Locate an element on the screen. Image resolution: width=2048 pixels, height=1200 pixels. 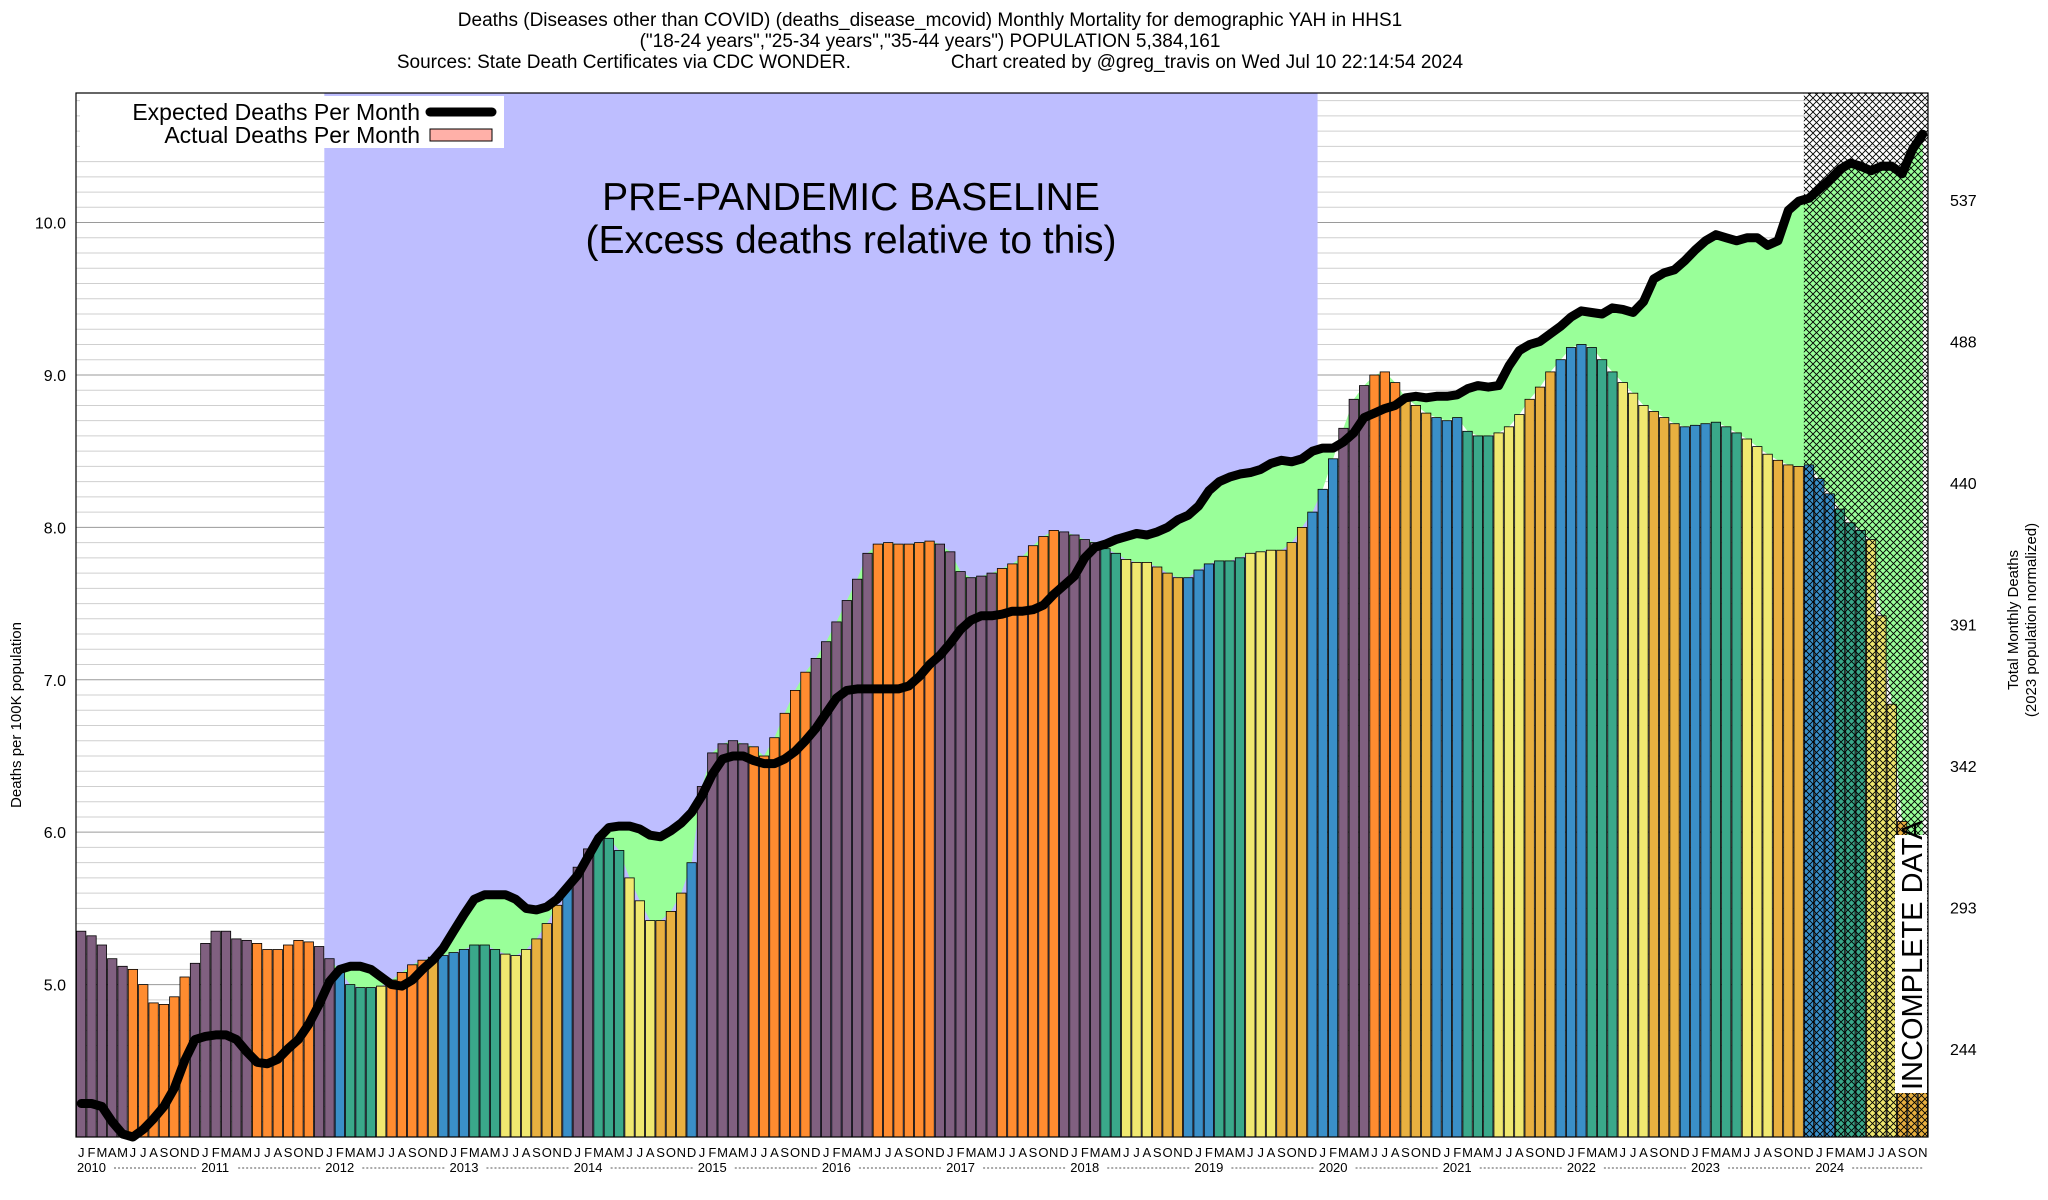
y-tick-label: 6.0 is located at coordinates (55, 833).